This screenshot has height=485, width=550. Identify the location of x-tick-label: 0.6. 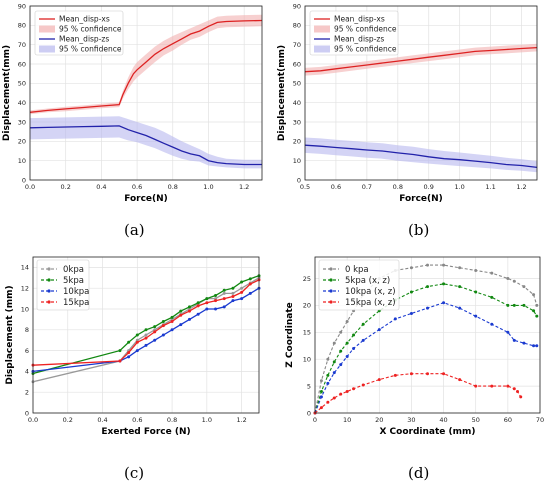
(137, 420).